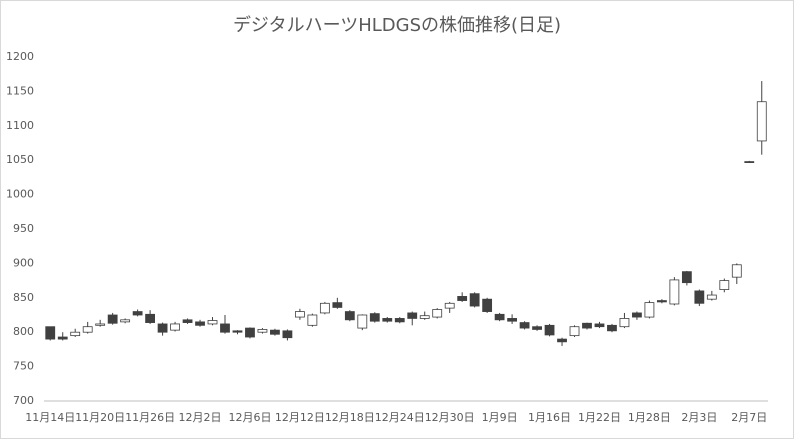  Describe the element at coordinates (23, 331) in the screenshot. I see `y-tick-label: 800` at that location.